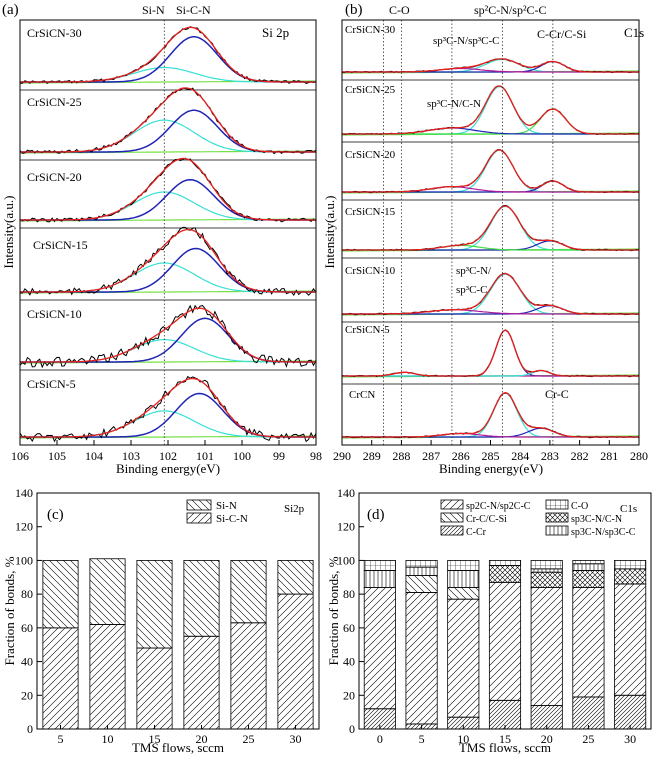  What do you see at coordinates (588, 739) in the screenshot?
I see `x-tick-label: 25` at bounding box center [588, 739].